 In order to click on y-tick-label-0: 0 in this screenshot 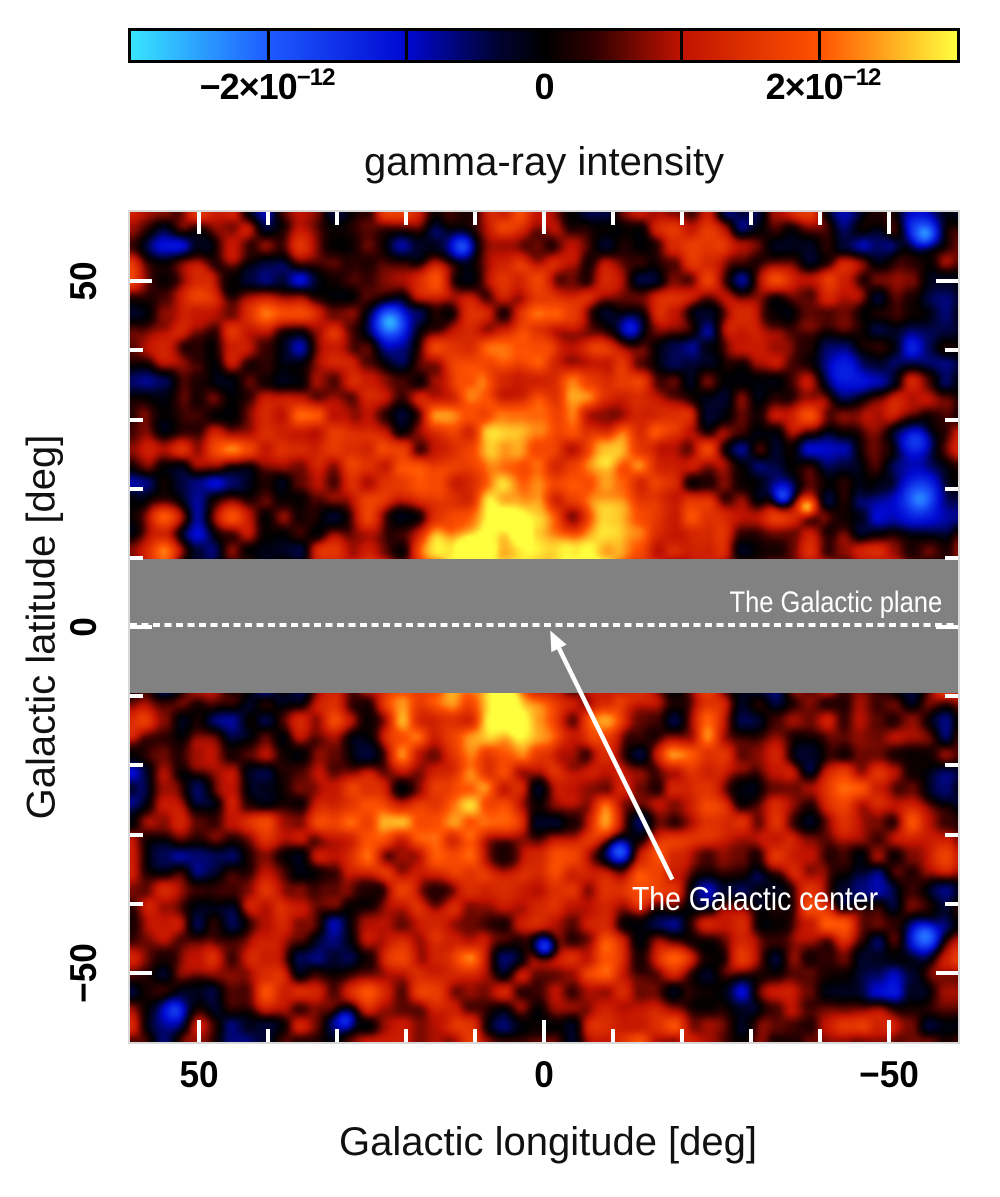, I will do `click(83, 627)`.